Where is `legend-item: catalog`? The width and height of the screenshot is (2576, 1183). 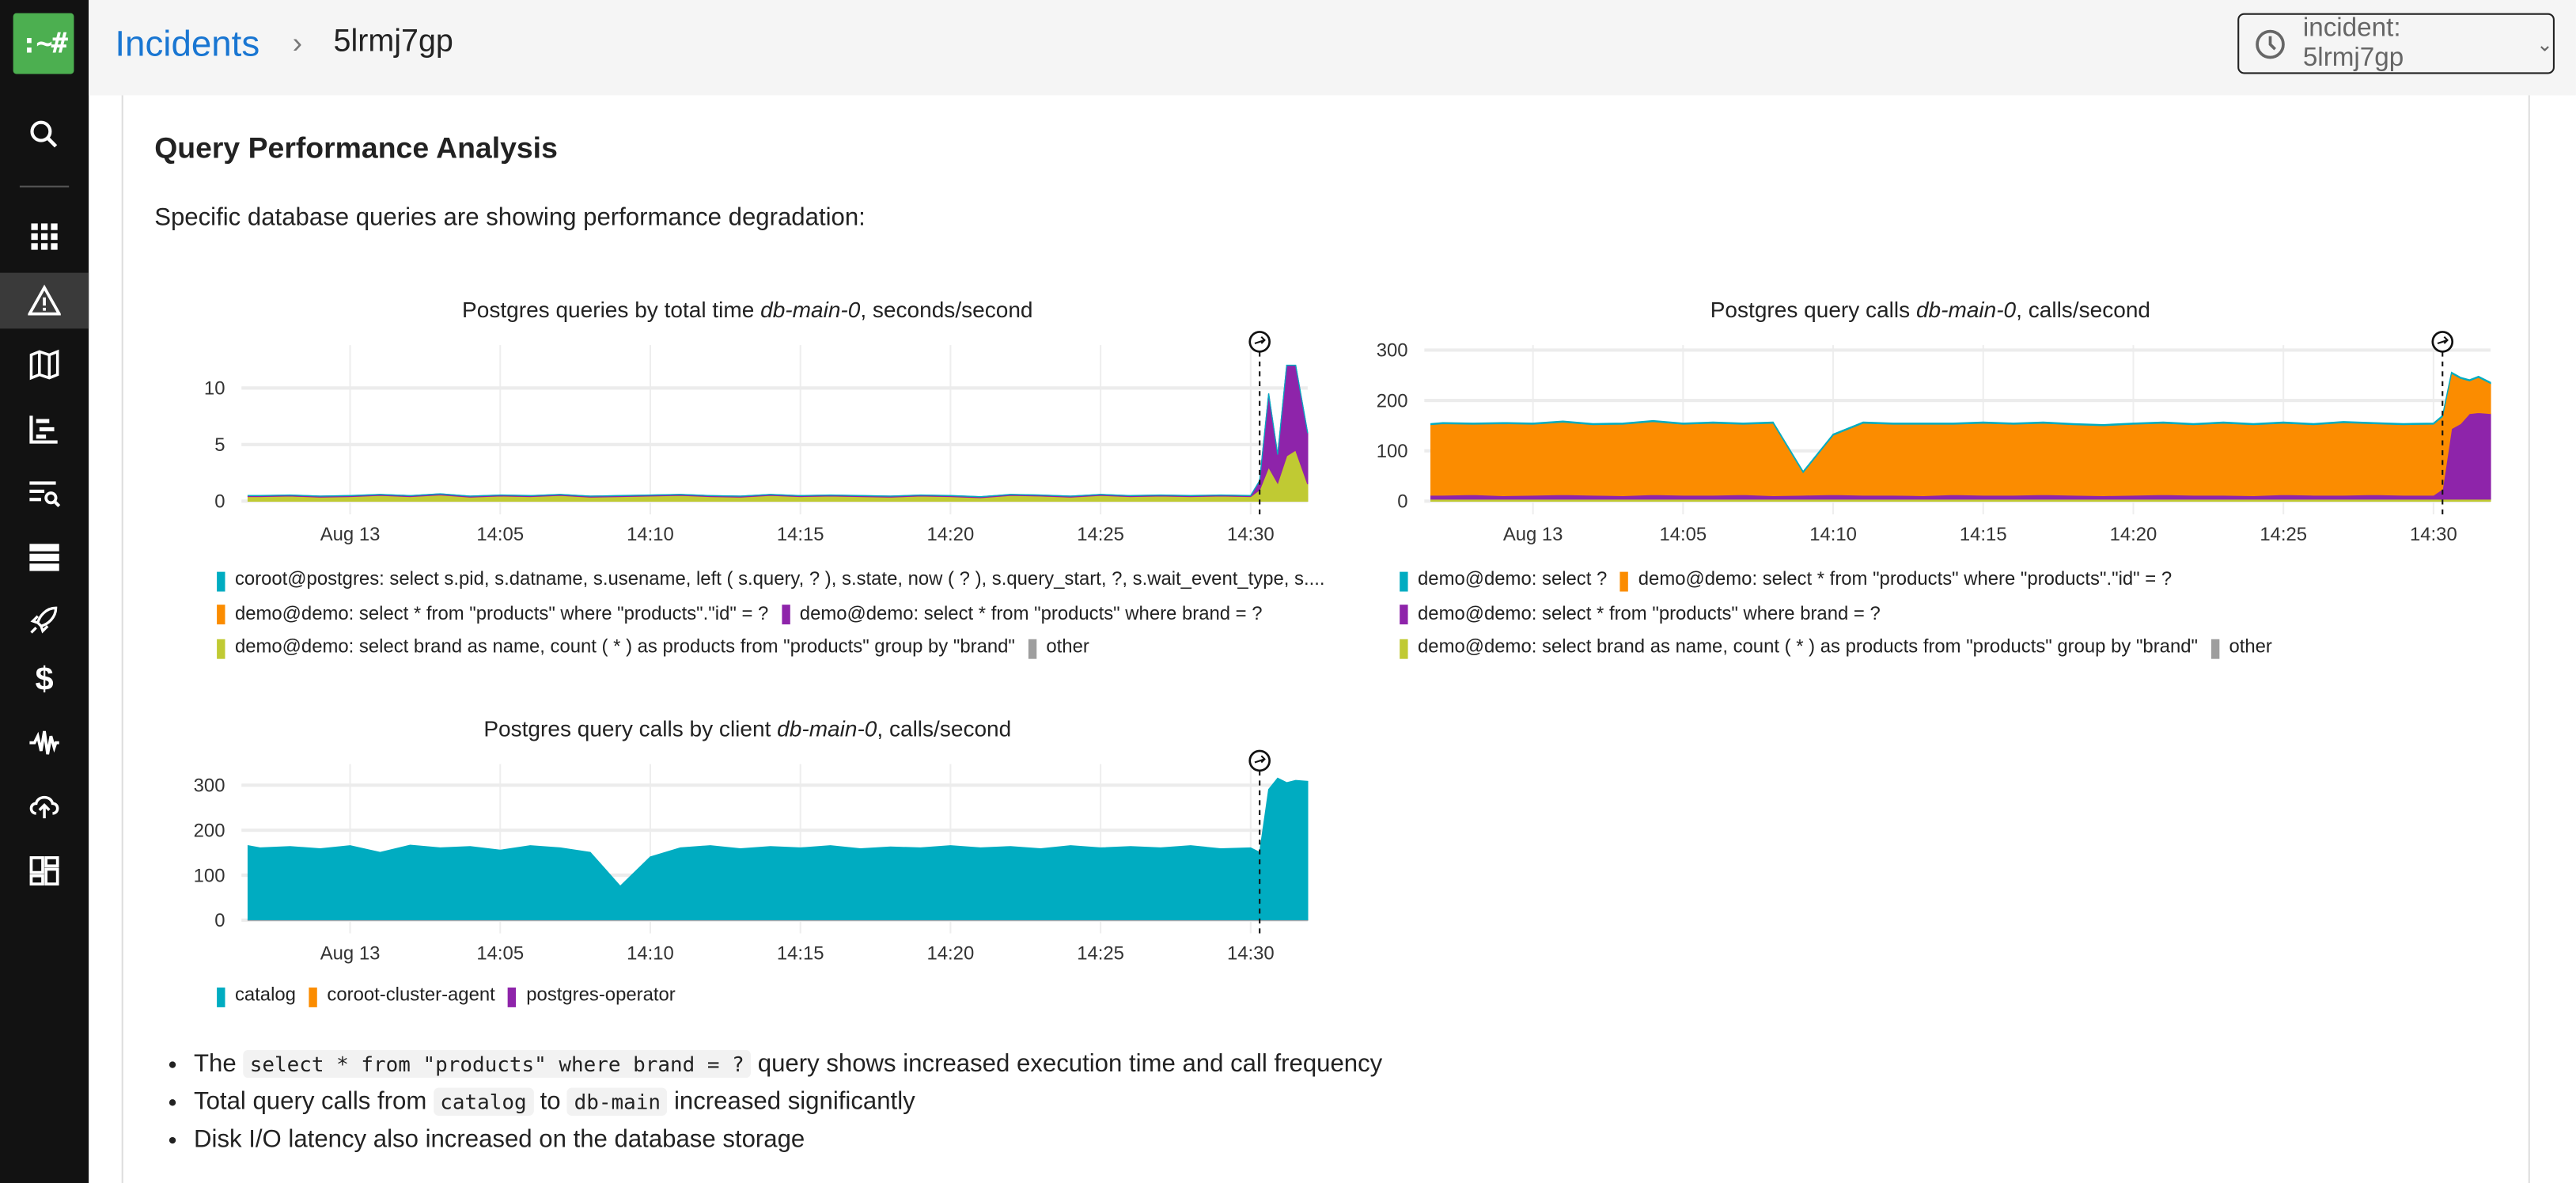 legend-item: catalog is located at coordinates (256, 996).